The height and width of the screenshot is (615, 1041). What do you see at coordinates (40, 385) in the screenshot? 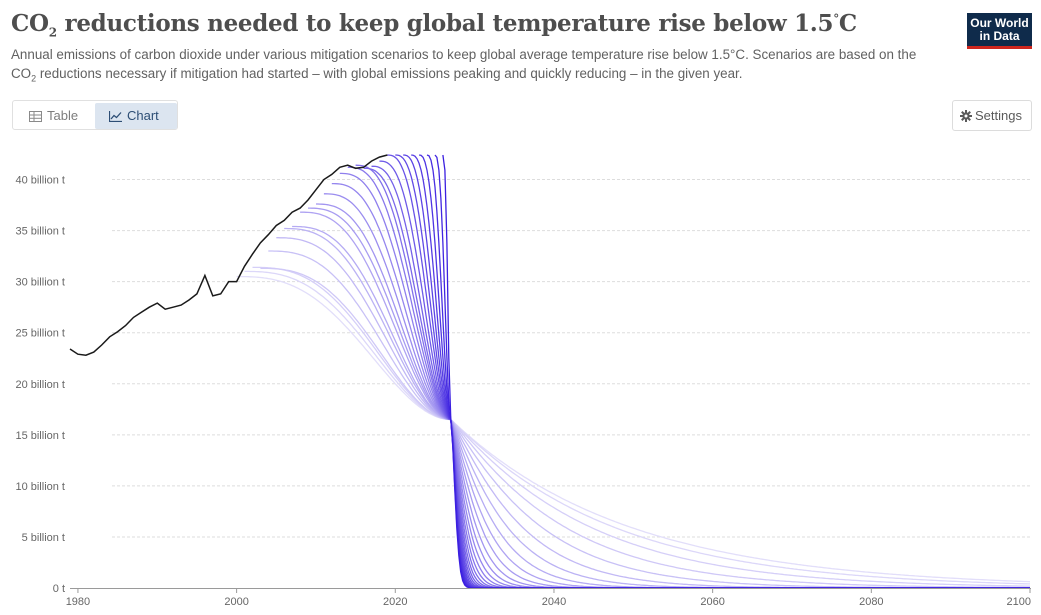
I see `y-tick-label: 20 billion t` at bounding box center [40, 385].